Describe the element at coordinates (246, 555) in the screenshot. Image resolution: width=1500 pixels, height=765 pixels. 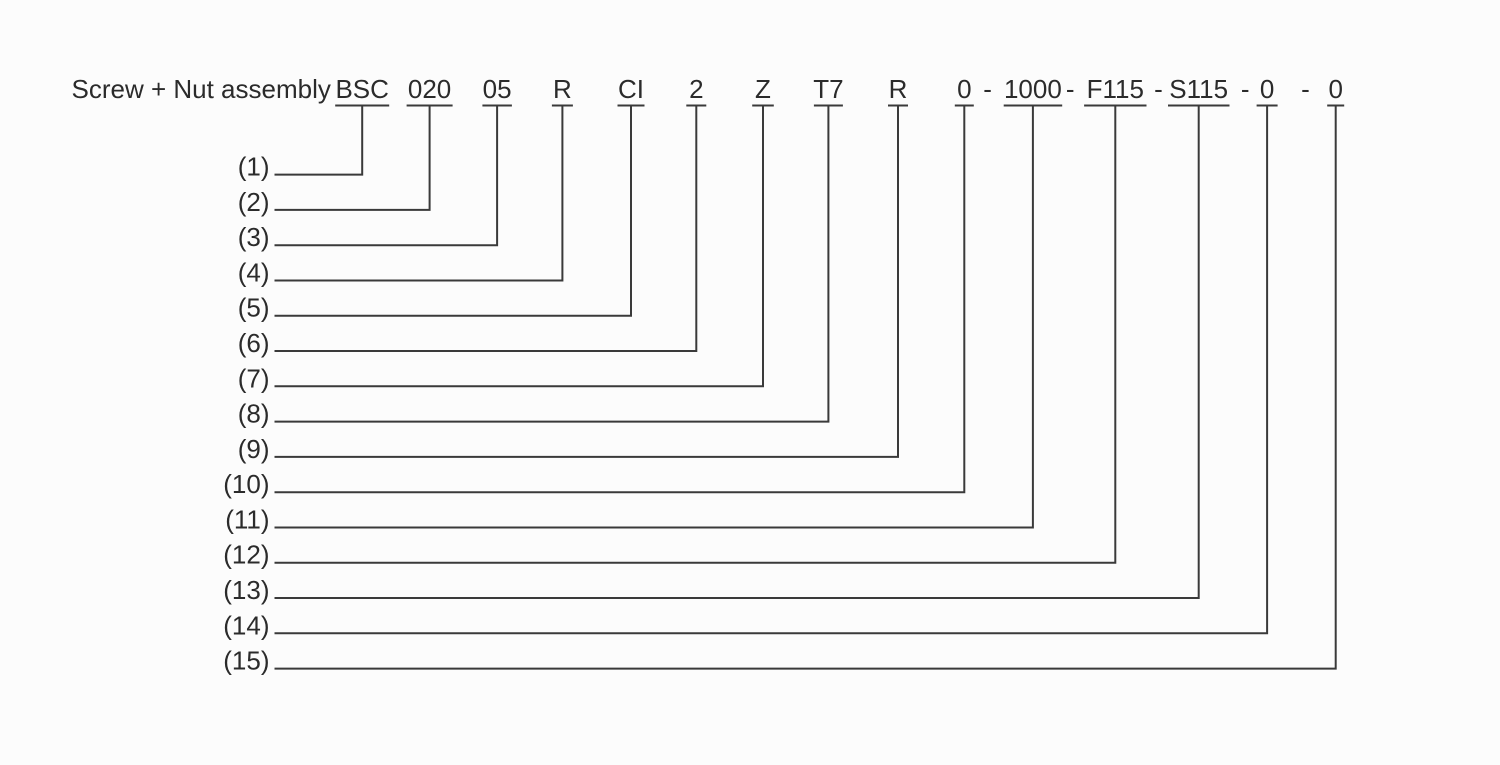
I see `svg-text: (12)` at that location.